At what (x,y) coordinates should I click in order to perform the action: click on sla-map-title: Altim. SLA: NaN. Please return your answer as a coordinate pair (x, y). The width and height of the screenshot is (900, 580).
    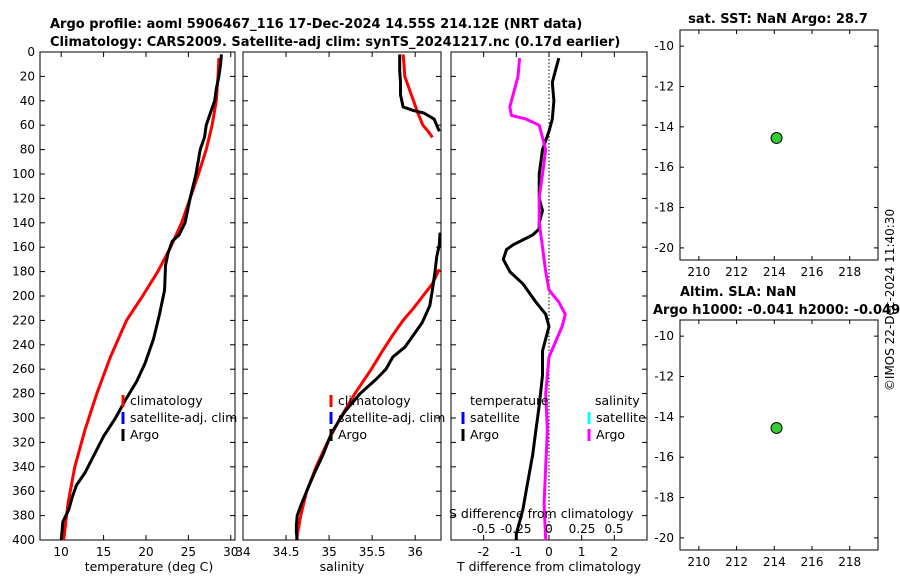
    Looking at the image, I should click on (738, 292).